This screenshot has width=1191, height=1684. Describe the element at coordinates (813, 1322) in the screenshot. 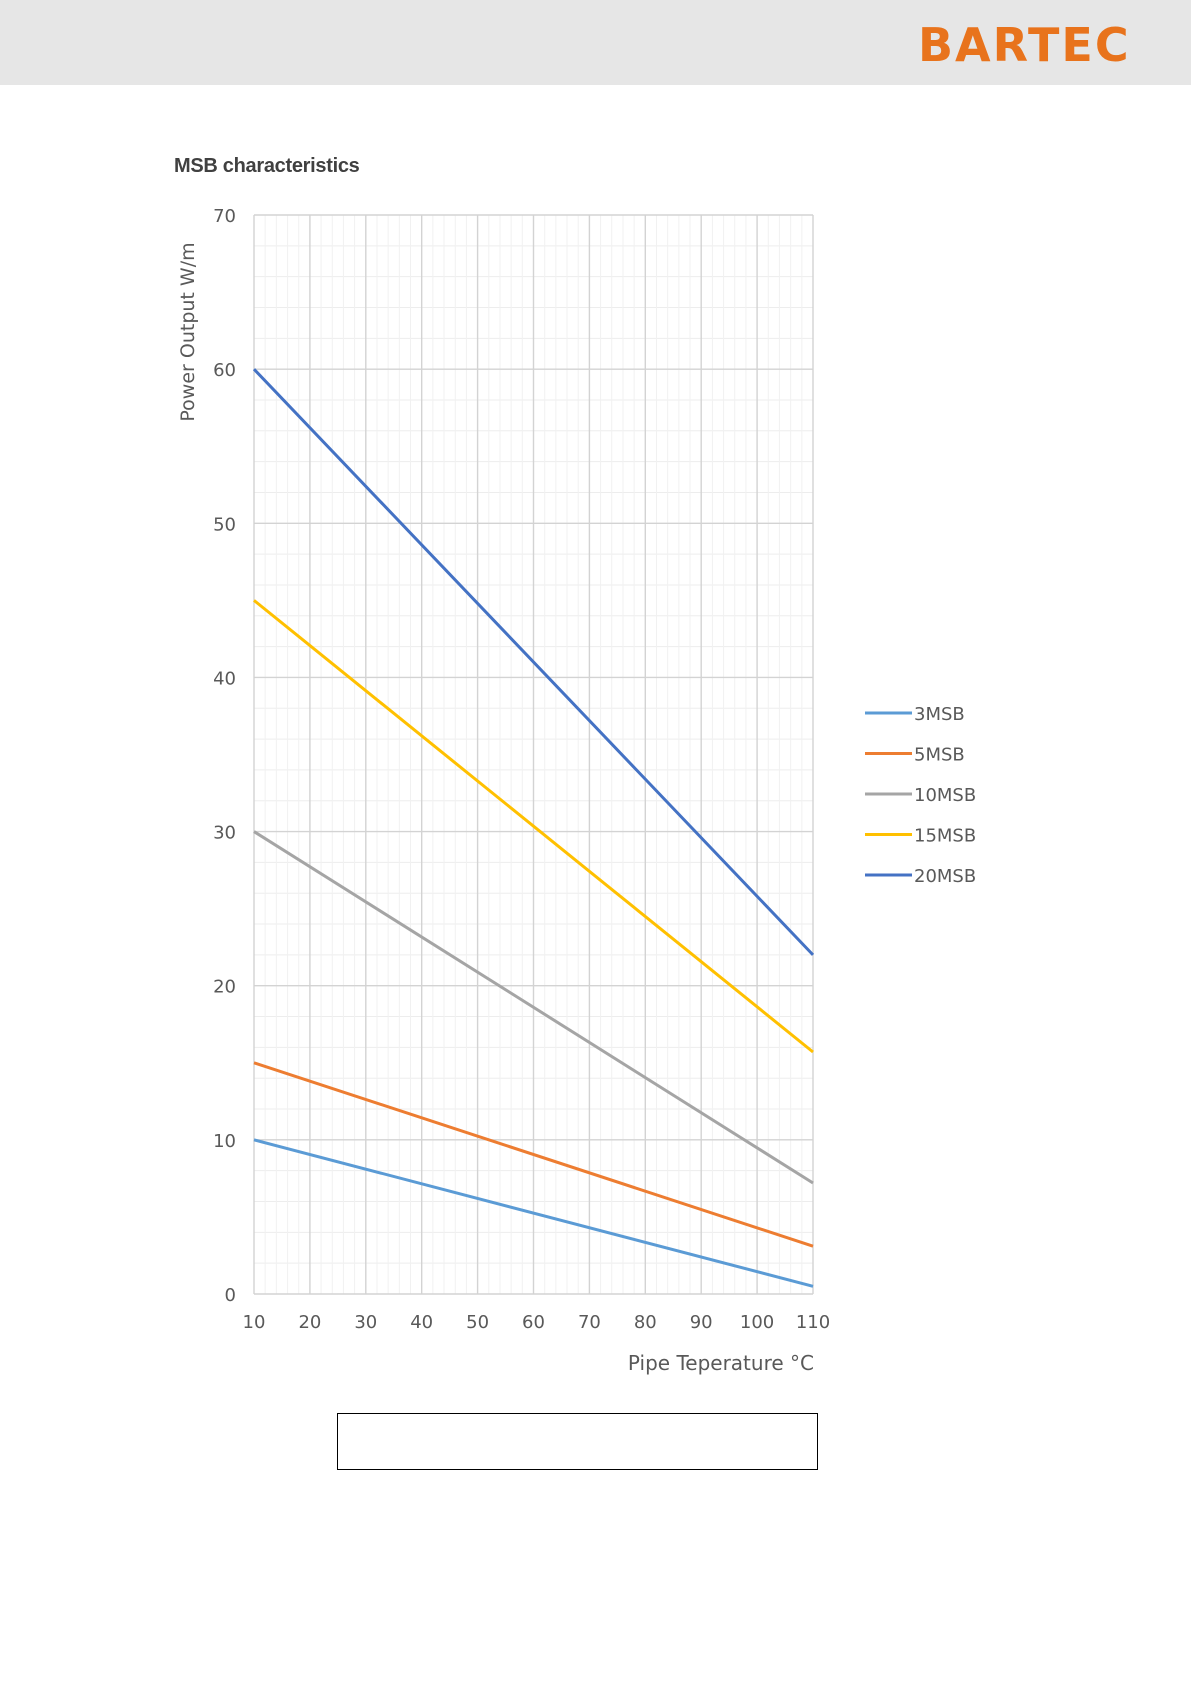

I see `x-tick-label: 110` at that location.